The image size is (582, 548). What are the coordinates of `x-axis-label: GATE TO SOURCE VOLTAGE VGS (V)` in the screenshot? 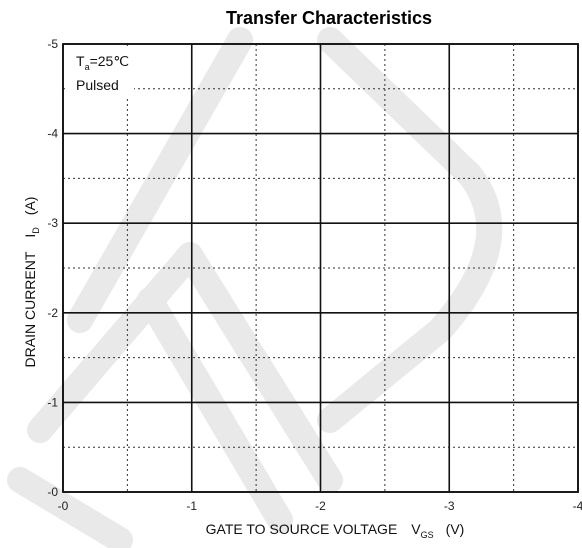 It's located at (335, 530).